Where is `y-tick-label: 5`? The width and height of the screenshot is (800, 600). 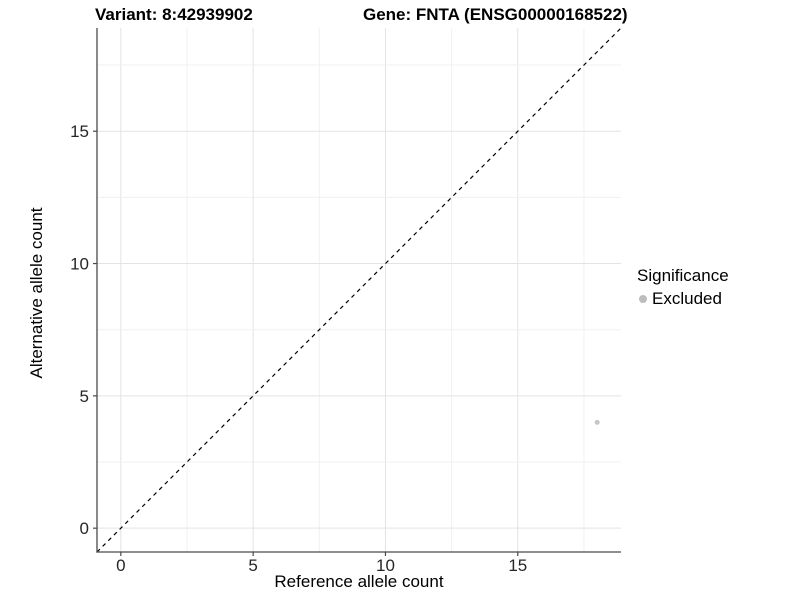
y-tick-label: 5 is located at coordinates (84, 396).